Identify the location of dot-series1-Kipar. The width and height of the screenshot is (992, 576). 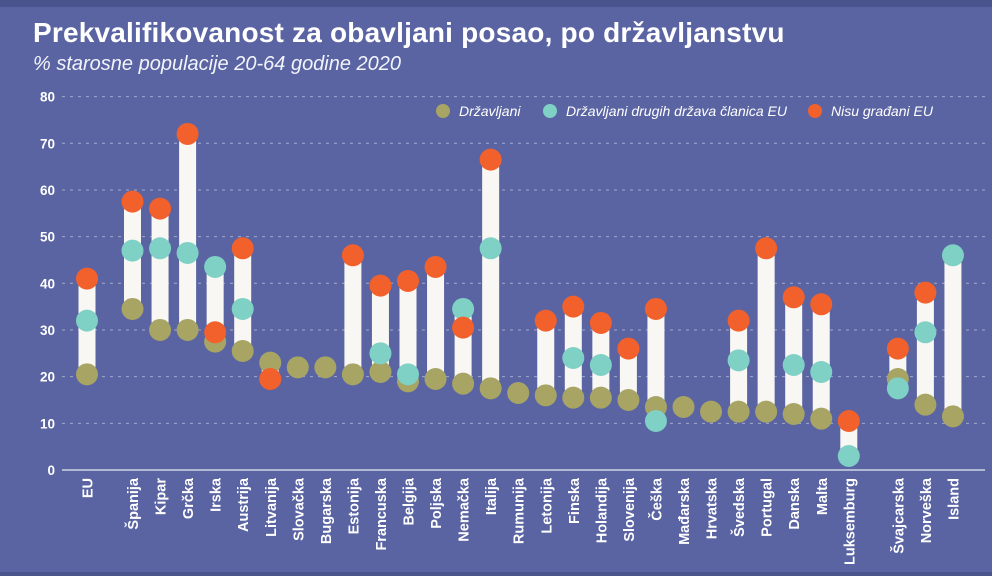
(160, 248).